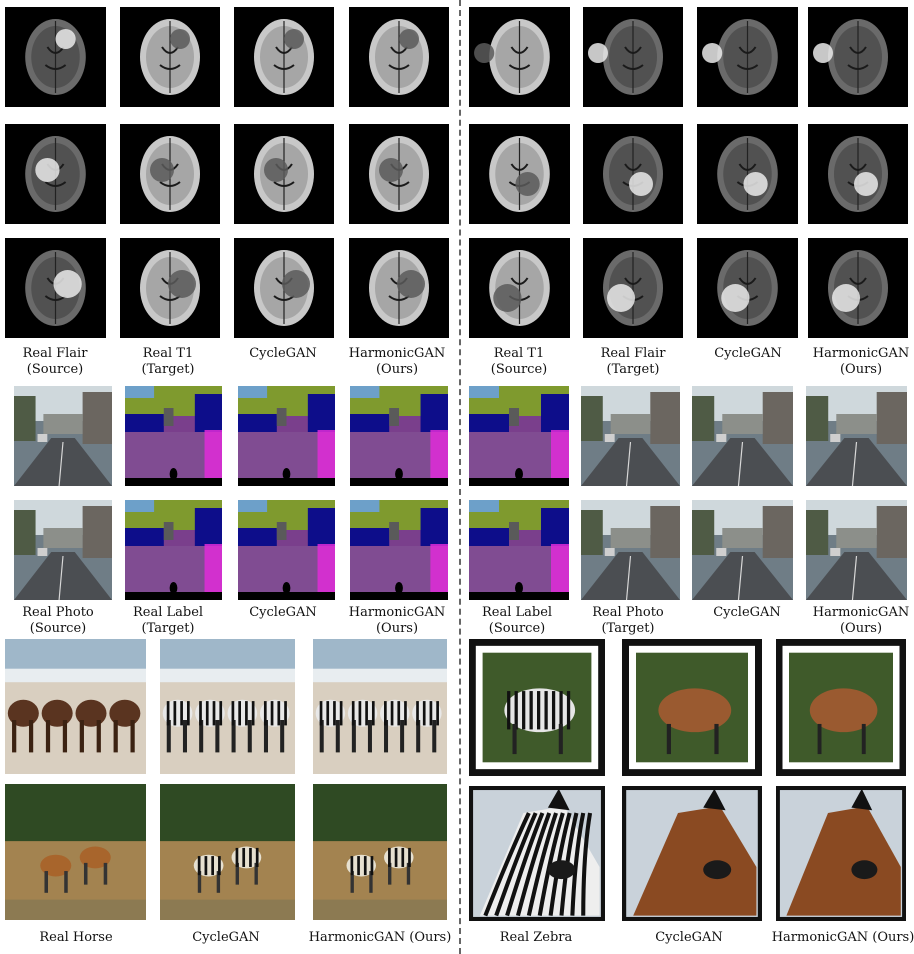 The image size is (914, 954). What do you see at coordinates (75, 706) in the screenshot?
I see `horse-beach-image` at bounding box center [75, 706].